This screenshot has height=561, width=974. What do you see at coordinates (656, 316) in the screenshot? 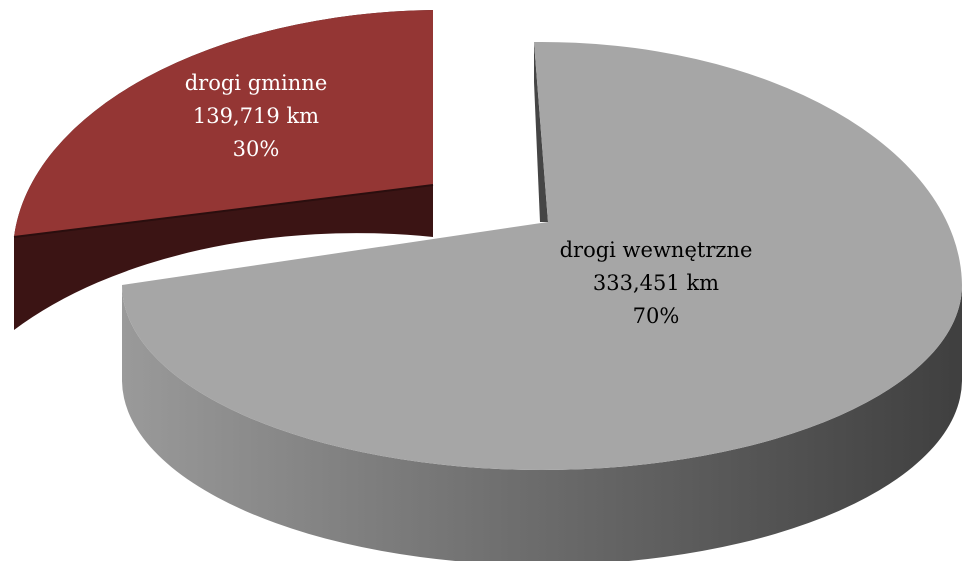
I see `slice-label-percent: 70%` at bounding box center [656, 316].